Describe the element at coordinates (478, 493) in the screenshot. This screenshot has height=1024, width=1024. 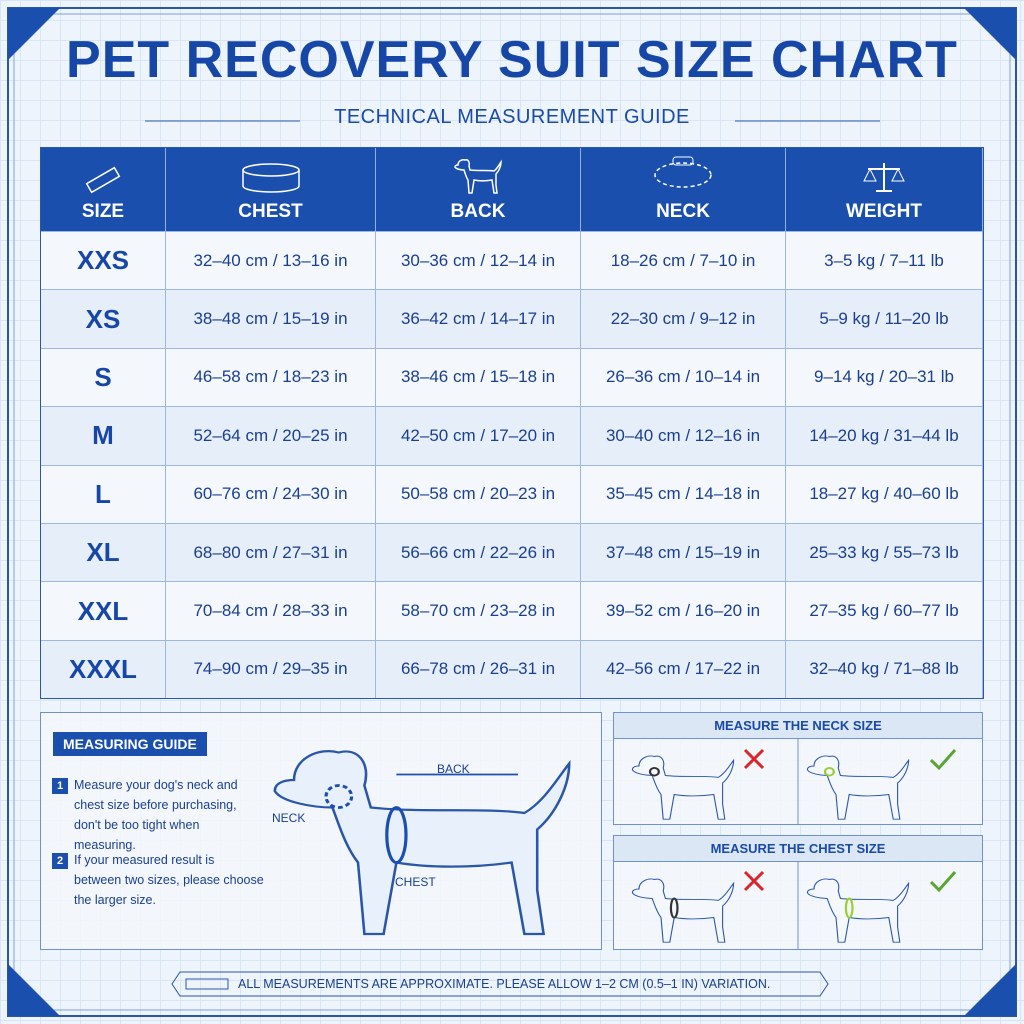
I see `measurement-cell: 50–58 cm / 20–23 in` at that location.